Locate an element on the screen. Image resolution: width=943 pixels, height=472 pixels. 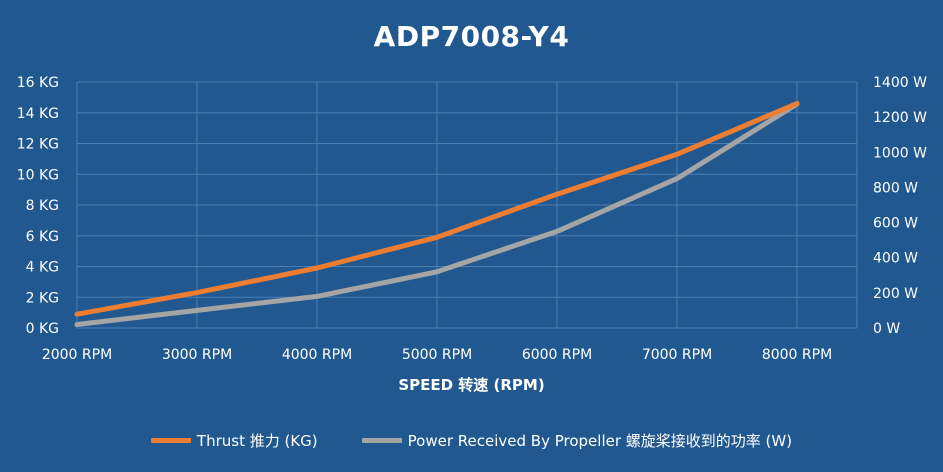
legend-item-thrust: Thrust 推力 (KG) is located at coordinates (234, 440).